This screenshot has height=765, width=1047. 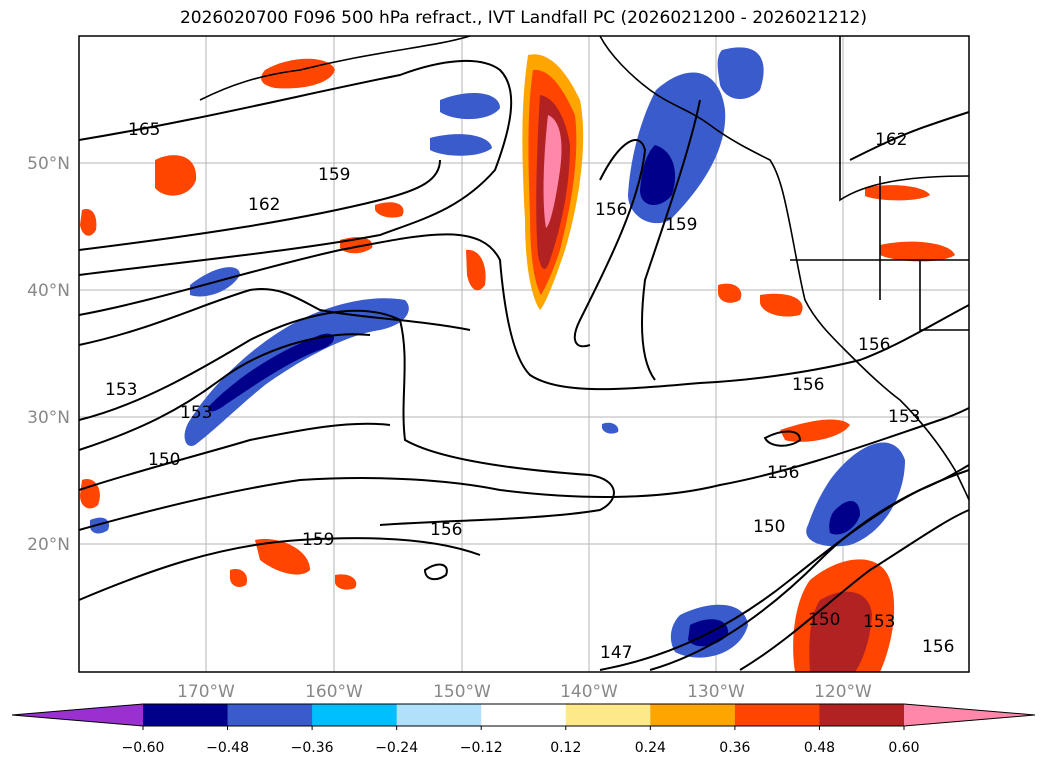 I want to click on contour-label: 147, so click(x=616, y=653).